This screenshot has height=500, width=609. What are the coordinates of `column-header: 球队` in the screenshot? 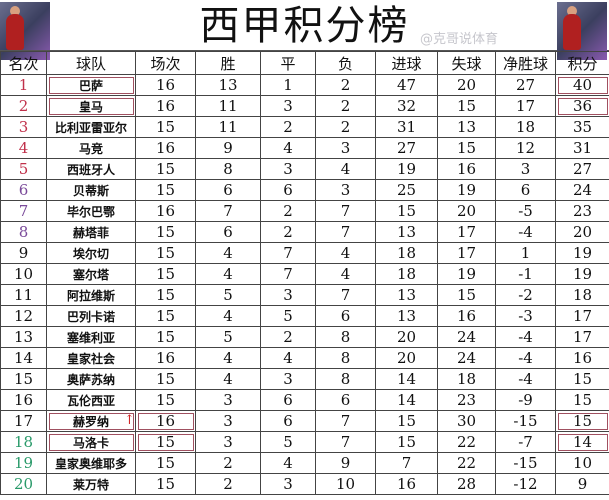 It's located at (91, 63).